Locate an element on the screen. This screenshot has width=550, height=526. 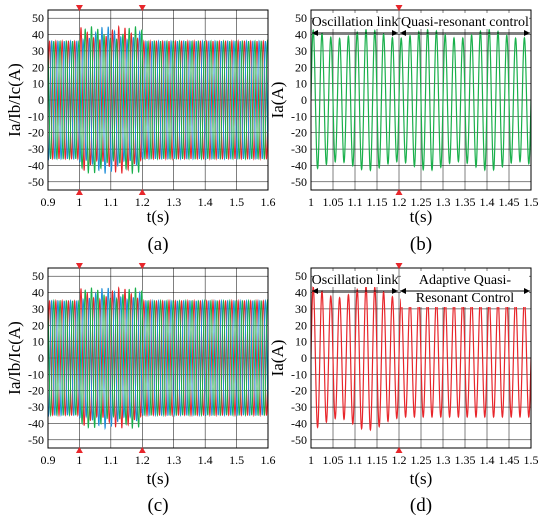
annotation-group: Oscillation link Quasi-resonant control is located at coordinates (421, 24).